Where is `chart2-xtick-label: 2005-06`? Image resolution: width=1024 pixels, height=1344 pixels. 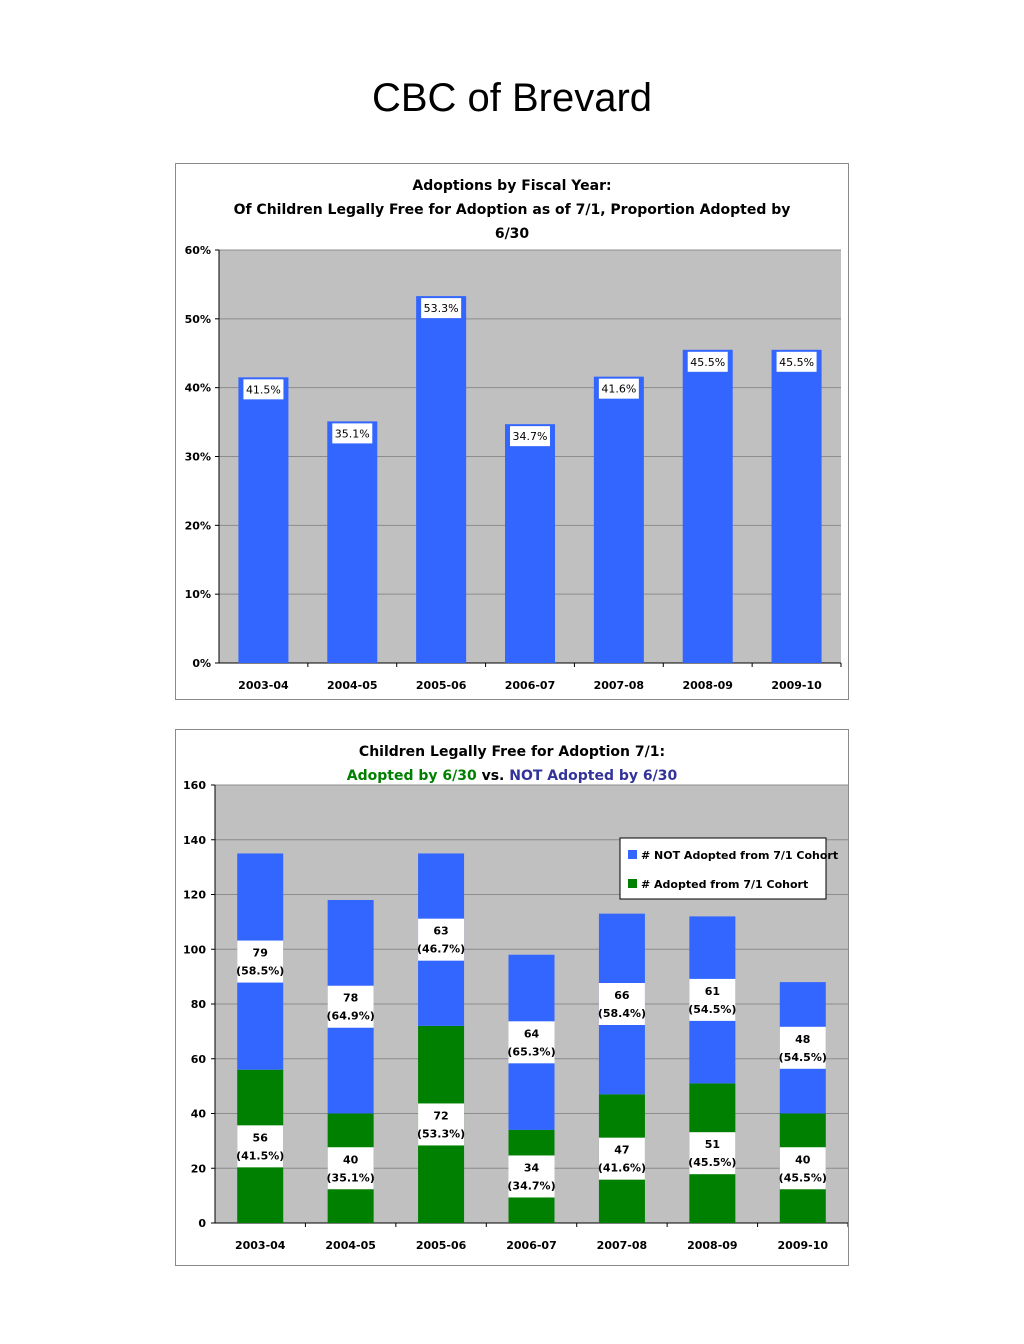 chart2-xtick-label: 2005-06 is located at coordinates (441, 1245).